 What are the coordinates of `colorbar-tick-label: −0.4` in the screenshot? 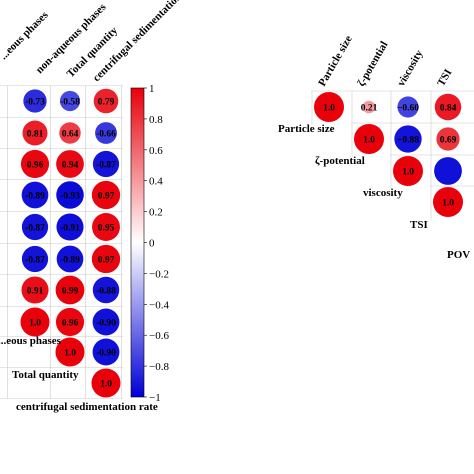 It's located at (159, 305).